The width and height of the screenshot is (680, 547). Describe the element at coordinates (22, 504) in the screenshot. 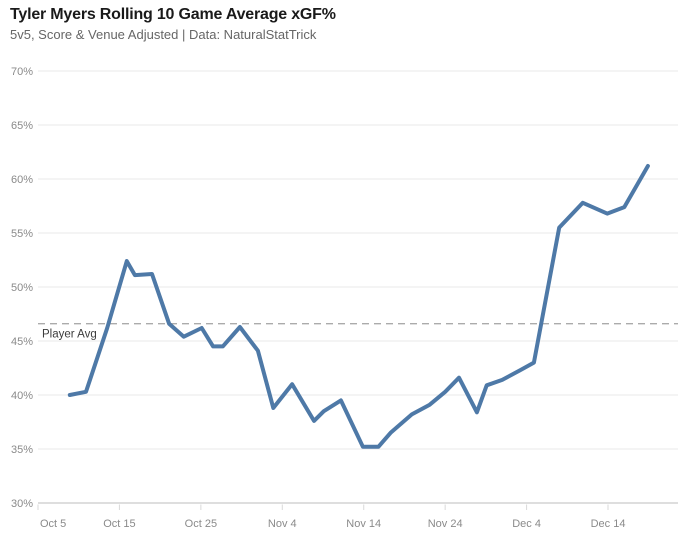

I see `y-axis-tick-label: 30%` at that location.